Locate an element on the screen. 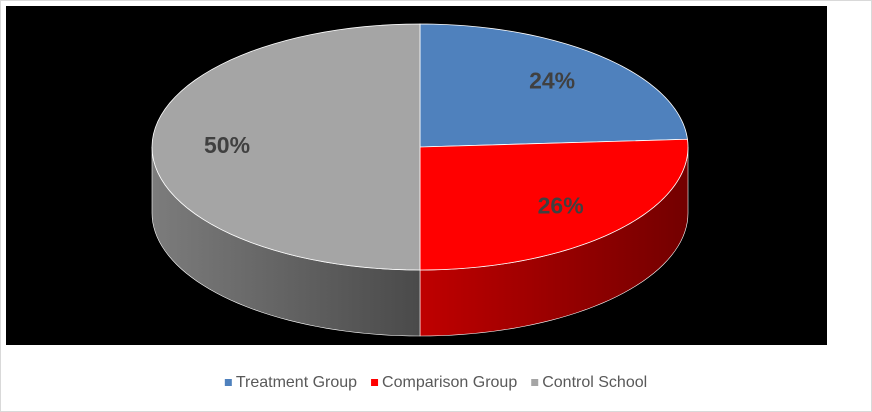  legend-label: Treatment Group is located at coordinates (296, 382).